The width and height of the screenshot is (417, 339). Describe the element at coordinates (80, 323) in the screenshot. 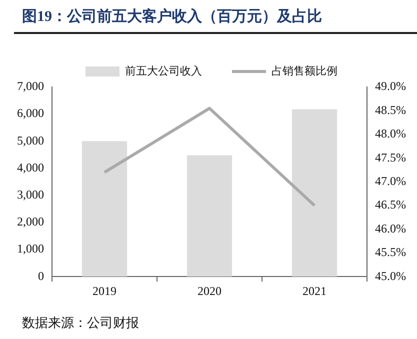

I see `source-note: 数据来源：公司财报` at that location.